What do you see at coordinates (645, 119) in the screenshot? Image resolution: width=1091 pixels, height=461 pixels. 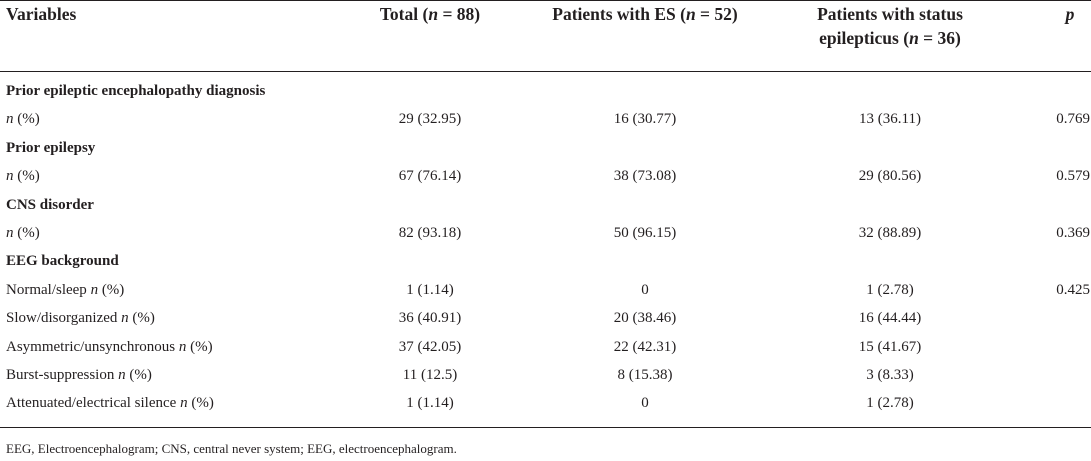 I see `es-cell: 16 (30.77)` at bounding box center [645, 119].